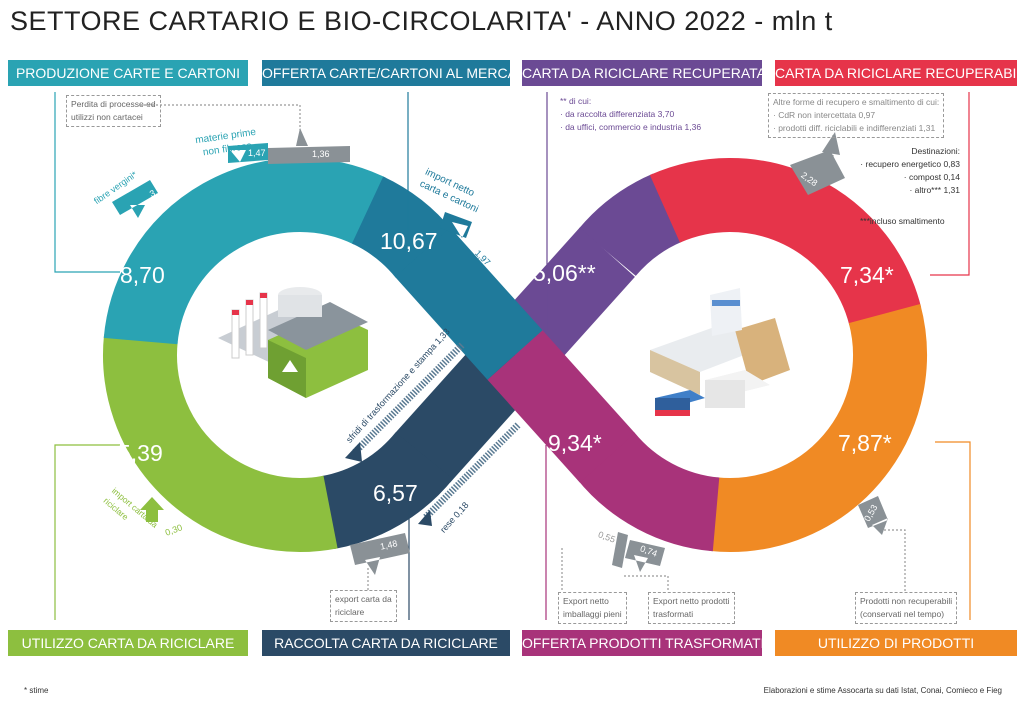 This screenshot has width=1024, height=702. Describe the element at coordinates (817, 163) in the screenshot. I see `recuperabile-arrow-icon` at that location.